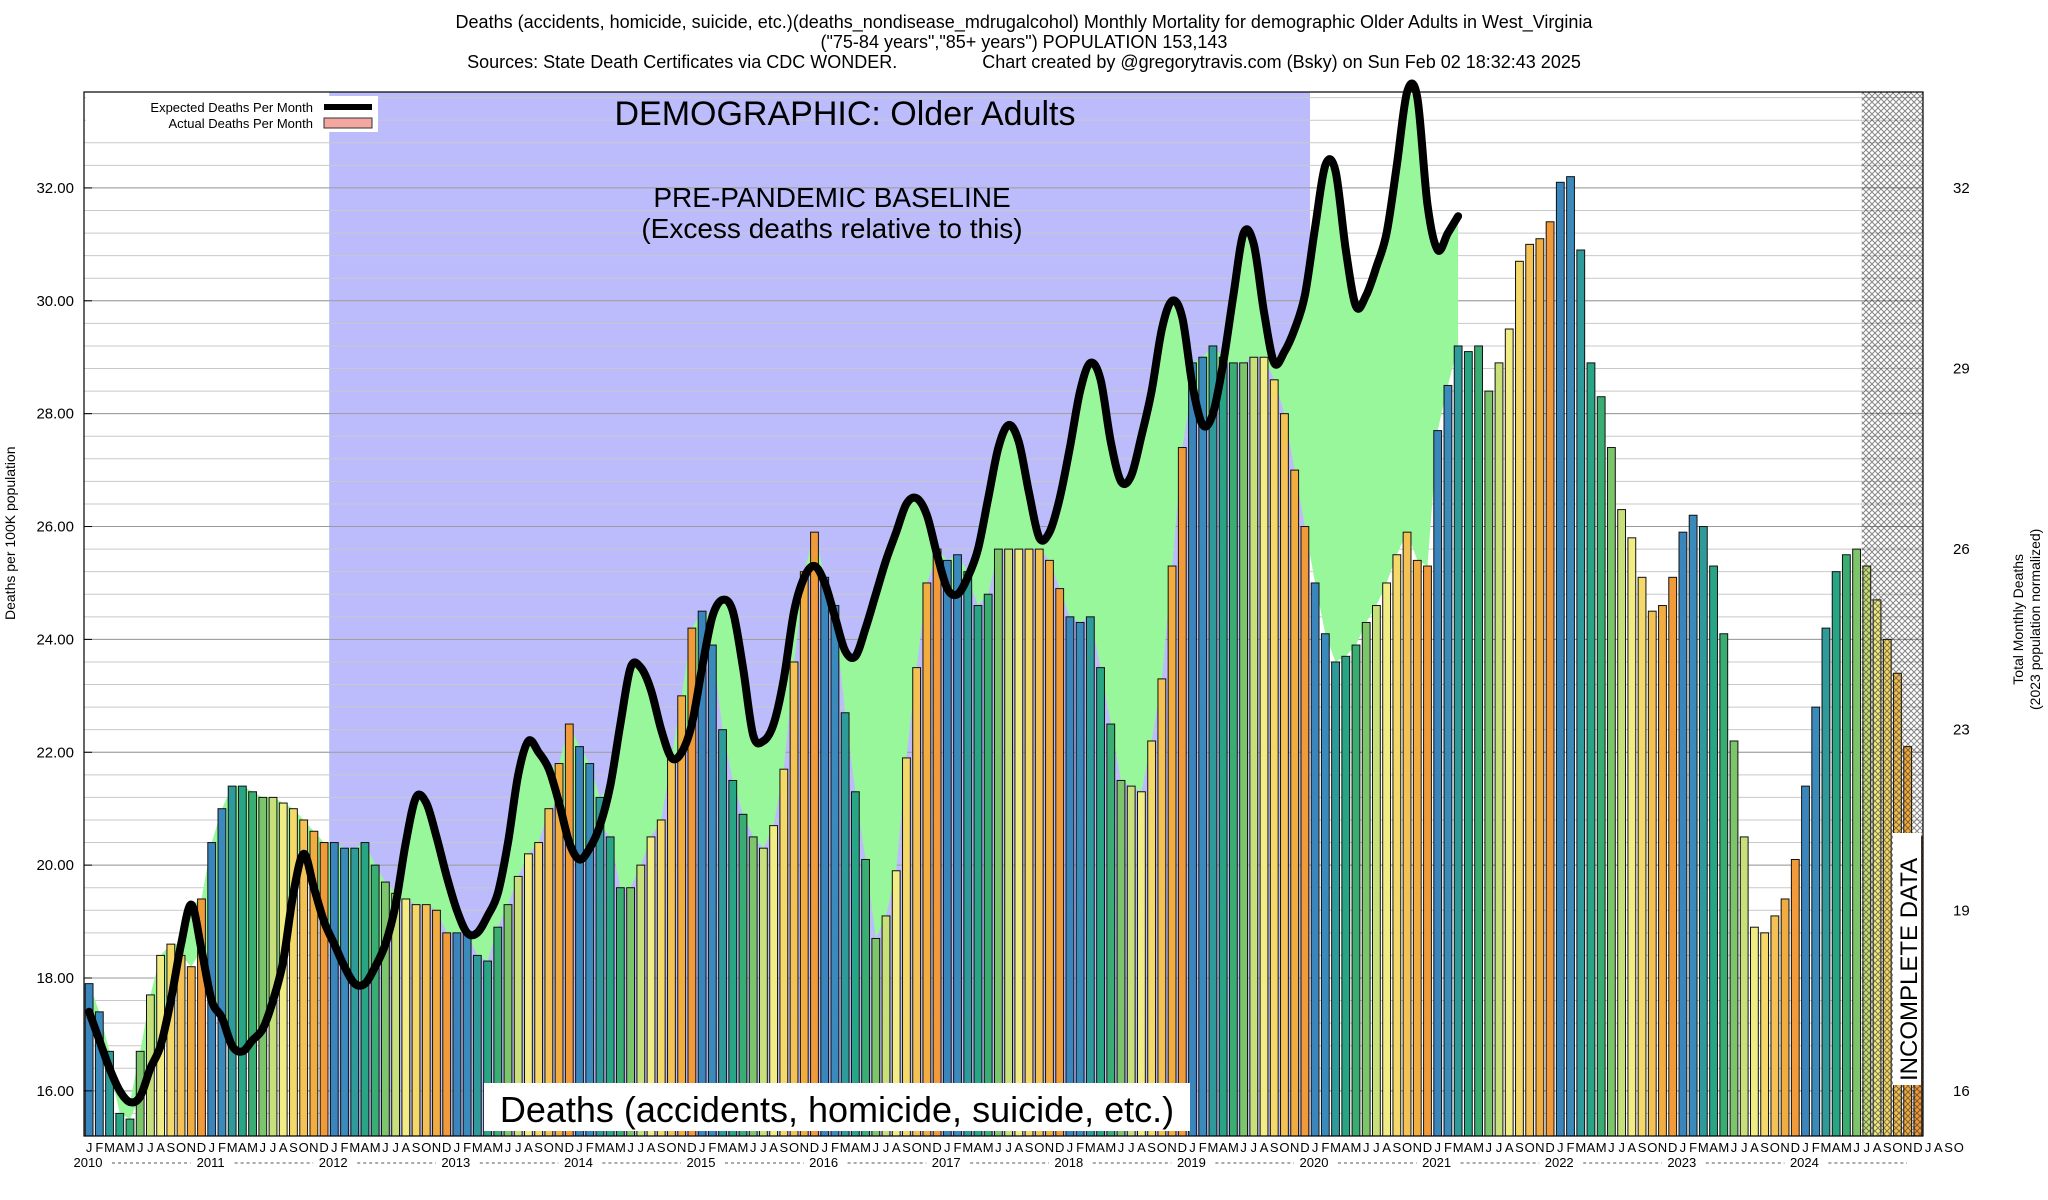 Image resolution: width=2048 pixels, height=1200 pixels. Describe the element at coordinates (1961, 369) in the screenshot. I see `y-tick-label-right: 29` at that location.